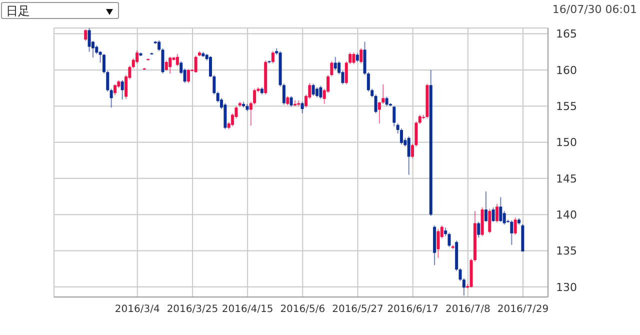 The width and height of the screenshot is (640, 335). I want to click on text: 日足, so click(60, 10).